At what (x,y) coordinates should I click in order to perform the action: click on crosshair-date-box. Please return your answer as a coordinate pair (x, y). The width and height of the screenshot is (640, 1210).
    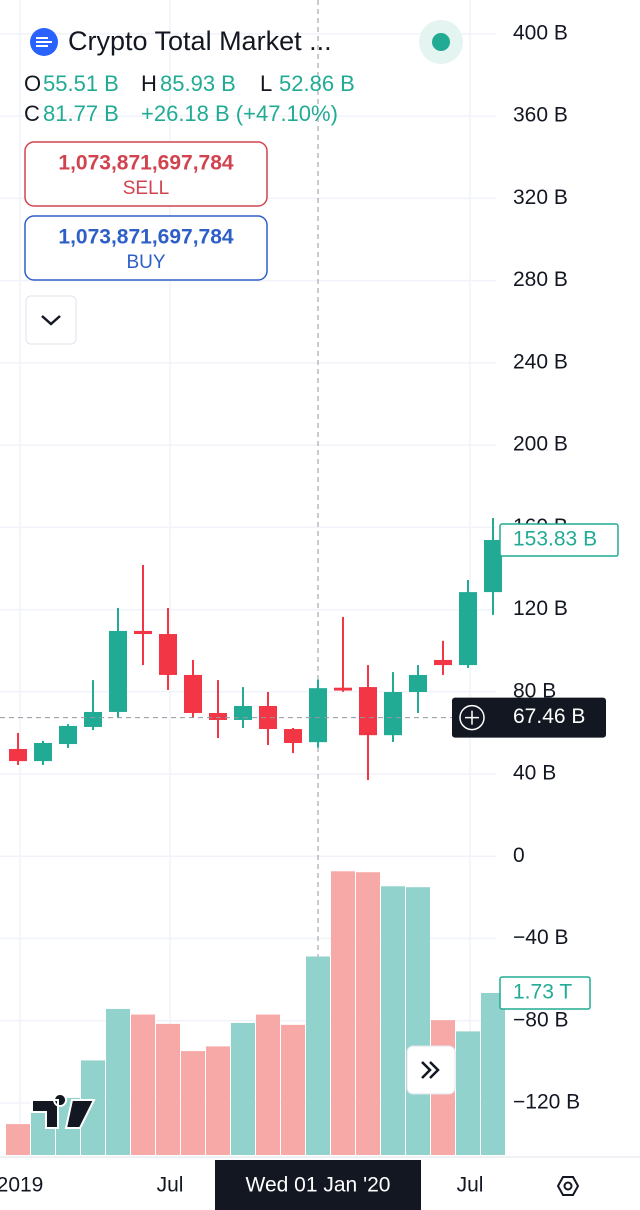
    Looking at the image, I should click on (318, 1185).